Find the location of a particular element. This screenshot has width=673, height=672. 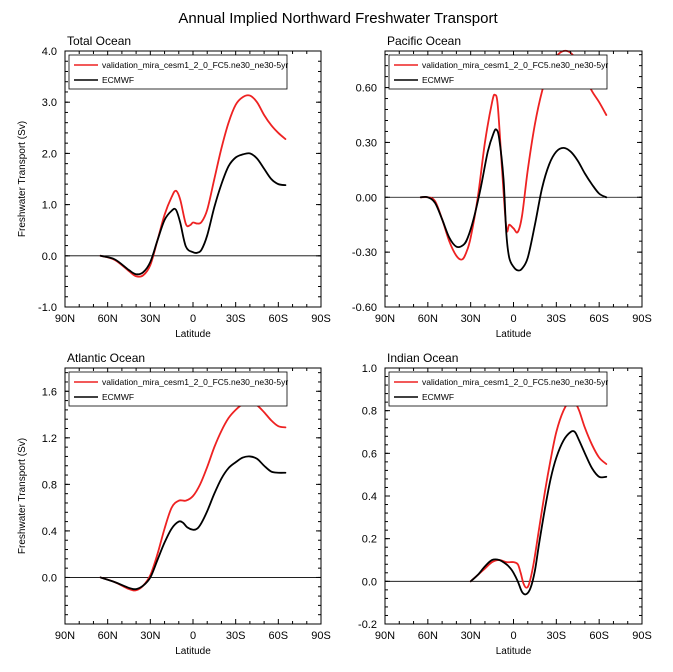

y-tick-label: -0.30 is located at coordinates (364, 253).